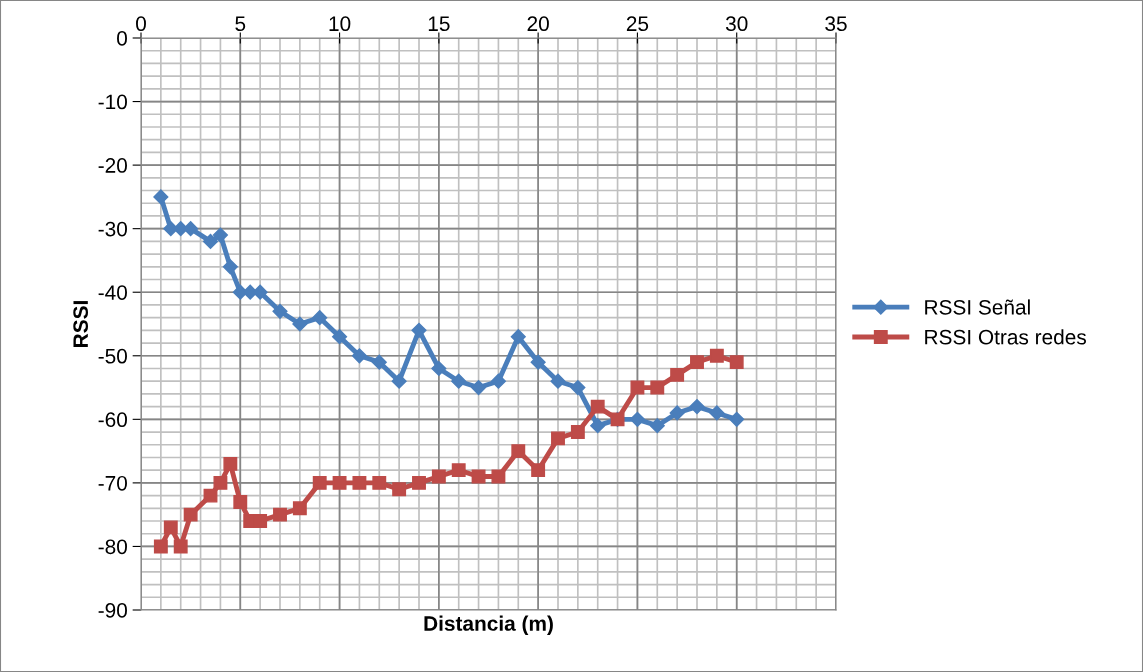 Image resolution: width=1143 pixels, height=672 pixels. What do you see at coordinates (340, 24) in the screenshot?
I see `x-tick-label: 10` at bounding box center [340, 24].